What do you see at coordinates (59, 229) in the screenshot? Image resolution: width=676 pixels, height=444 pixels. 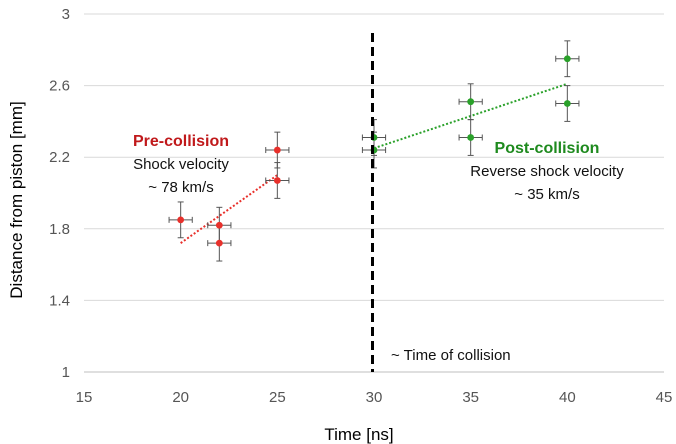 I see `y-tick-label: 1.8` at bounding box center [59, 229].